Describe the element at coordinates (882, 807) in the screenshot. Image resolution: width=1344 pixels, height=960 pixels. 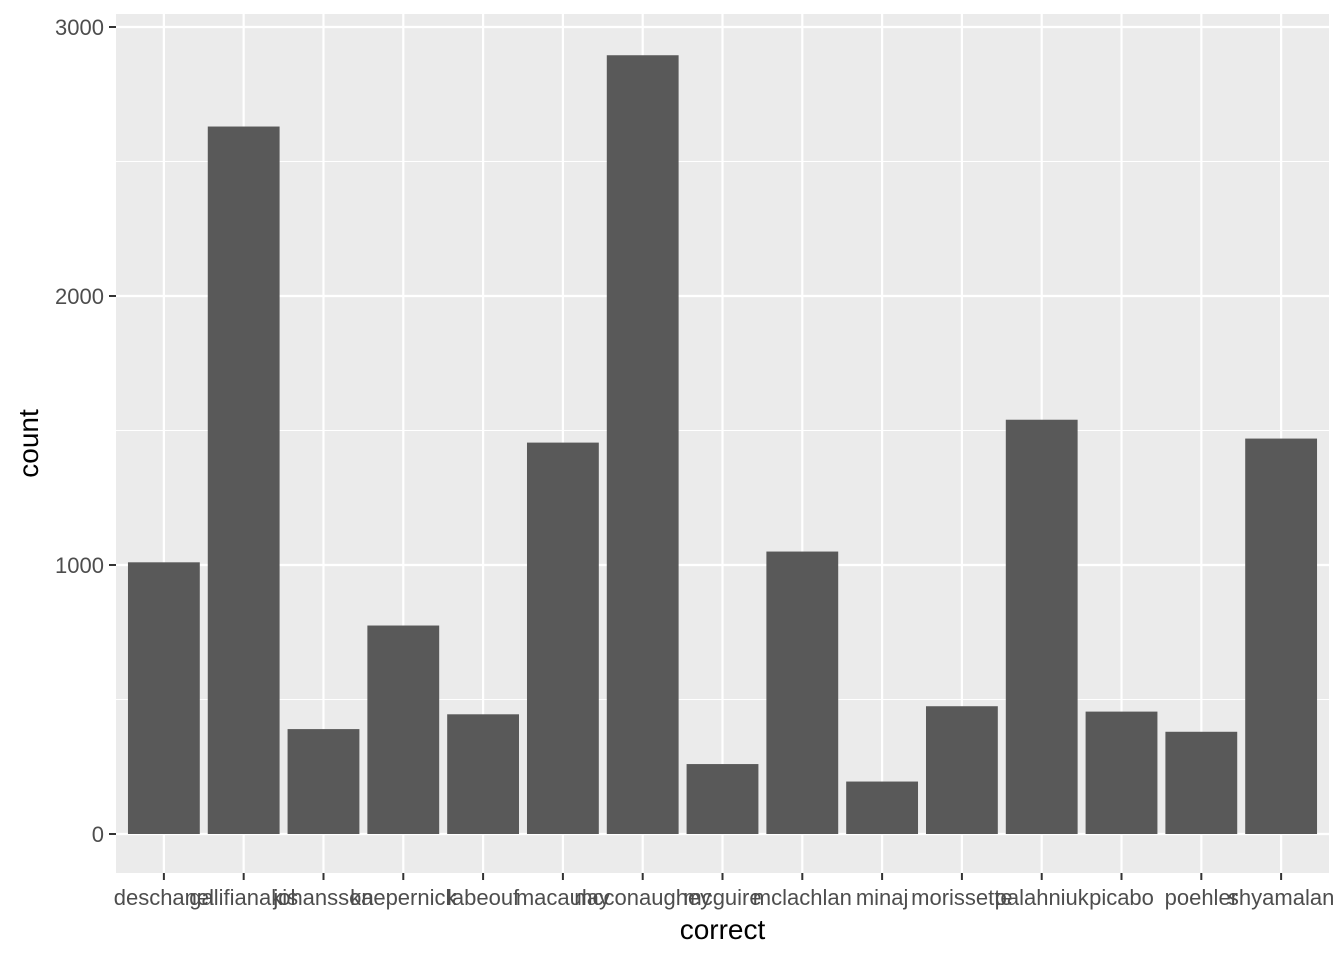
I see `bar-minaj` at that location.